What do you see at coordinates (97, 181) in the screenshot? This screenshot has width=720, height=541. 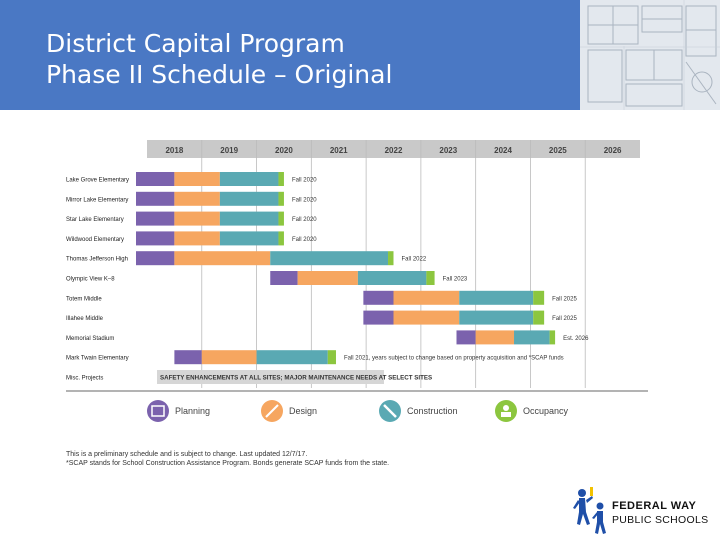 I see `row-label: Lake Grove Elementary` at bounding box center [97, 181].